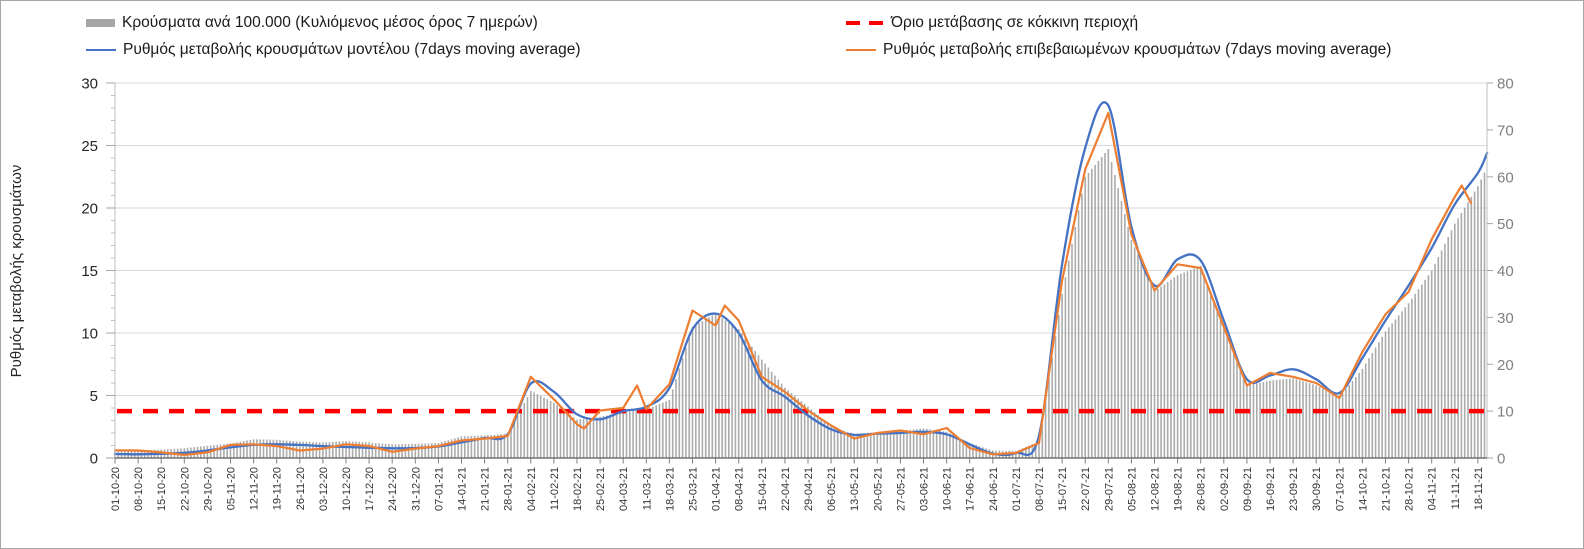  Describe the element at coordinates (1505, 130) in the screenshot. I see `svg-text: 70` at that location.